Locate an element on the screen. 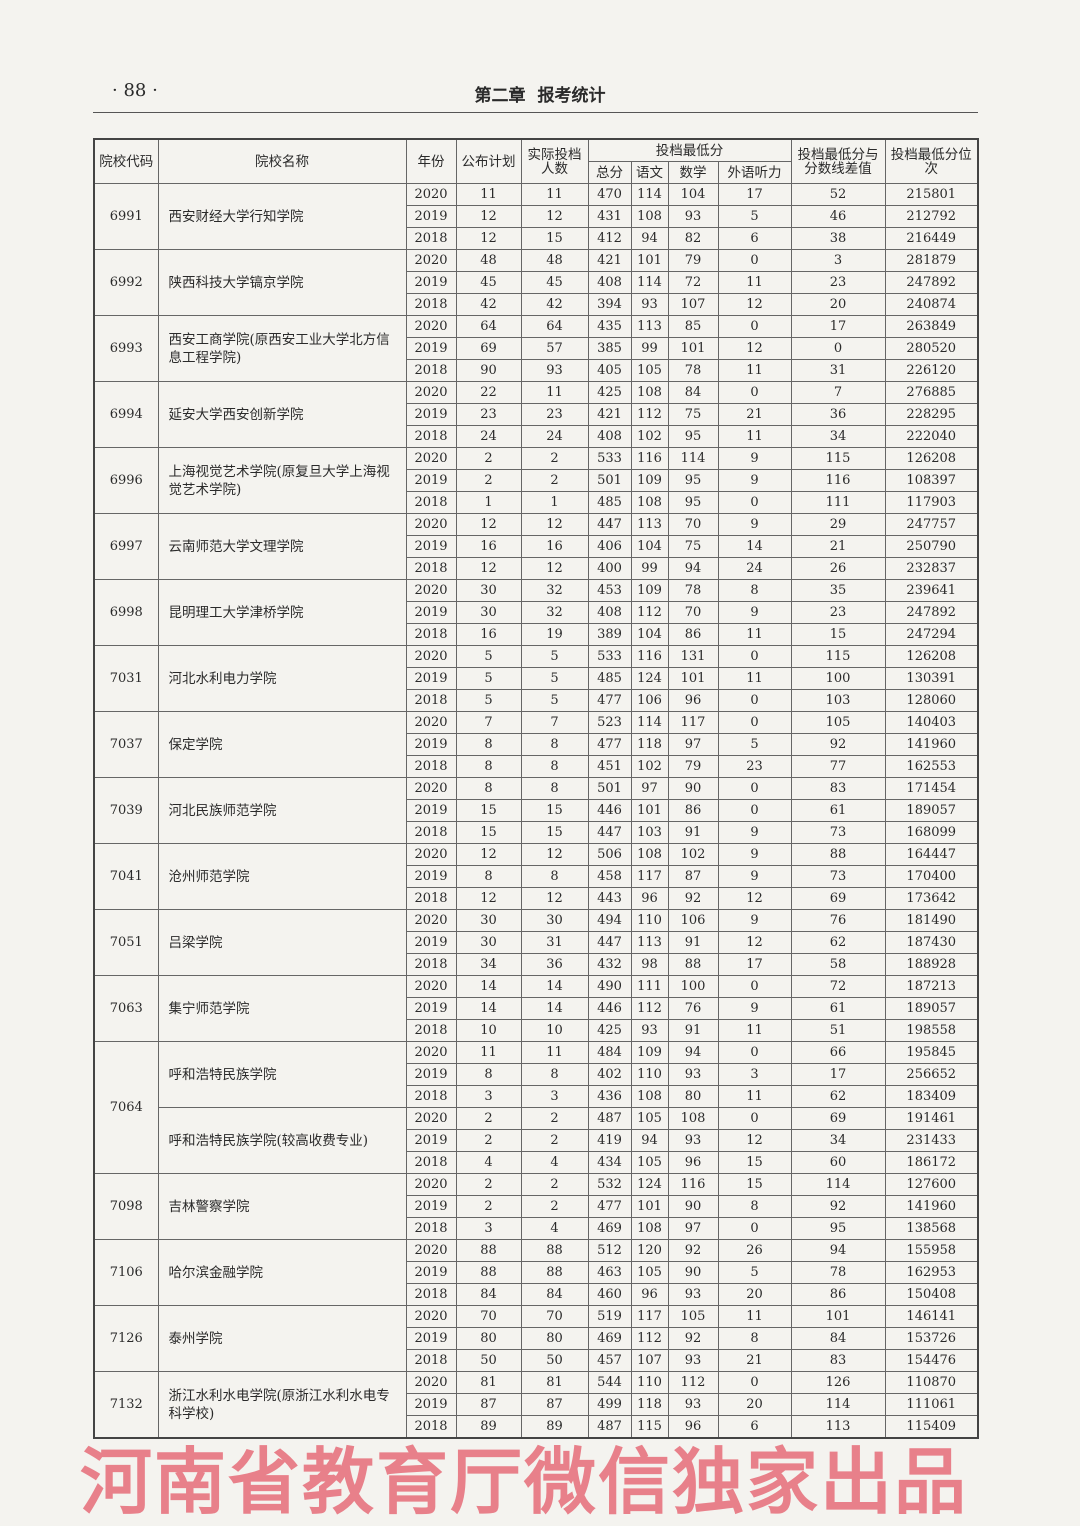 The width and height of the screenshot is (1080, 1526). cell-actual: 31 is located at coordinates (554, 942).